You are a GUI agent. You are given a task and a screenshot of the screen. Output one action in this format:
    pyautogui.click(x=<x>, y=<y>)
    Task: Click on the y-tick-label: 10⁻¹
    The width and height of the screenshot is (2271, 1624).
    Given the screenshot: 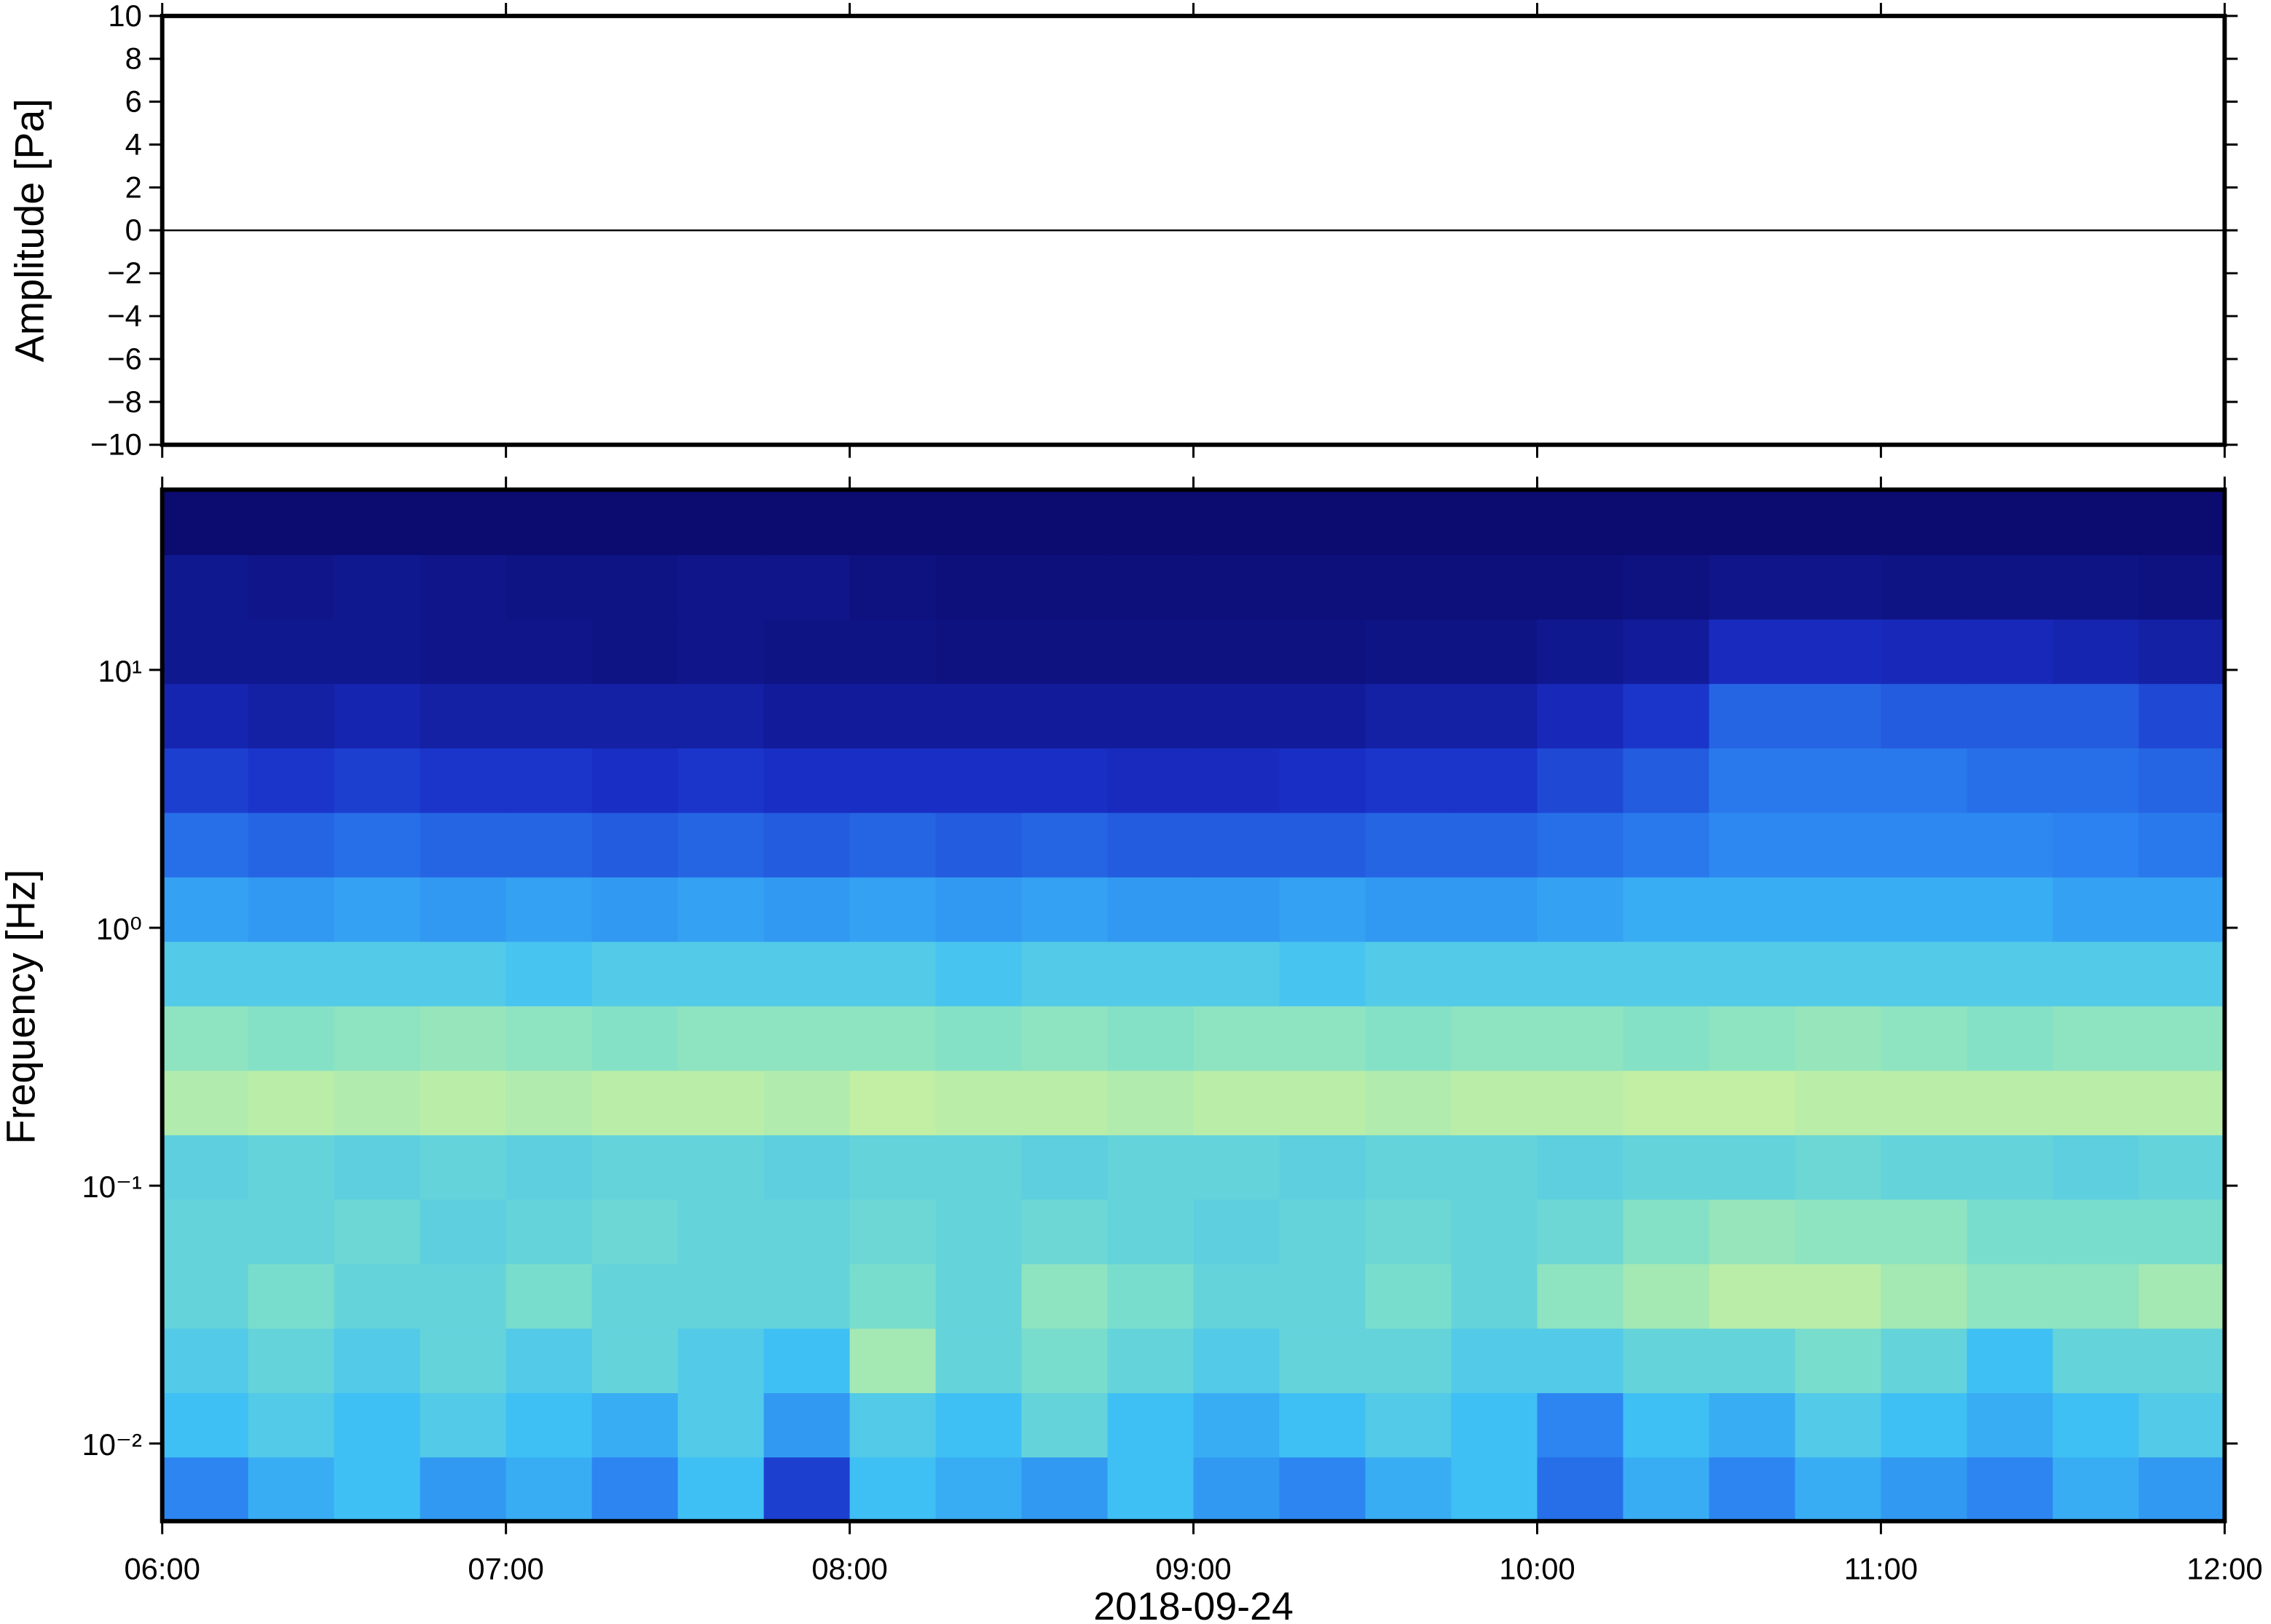 What is the action you would take?
    pyautogui.click(x=112, y=1187)
    